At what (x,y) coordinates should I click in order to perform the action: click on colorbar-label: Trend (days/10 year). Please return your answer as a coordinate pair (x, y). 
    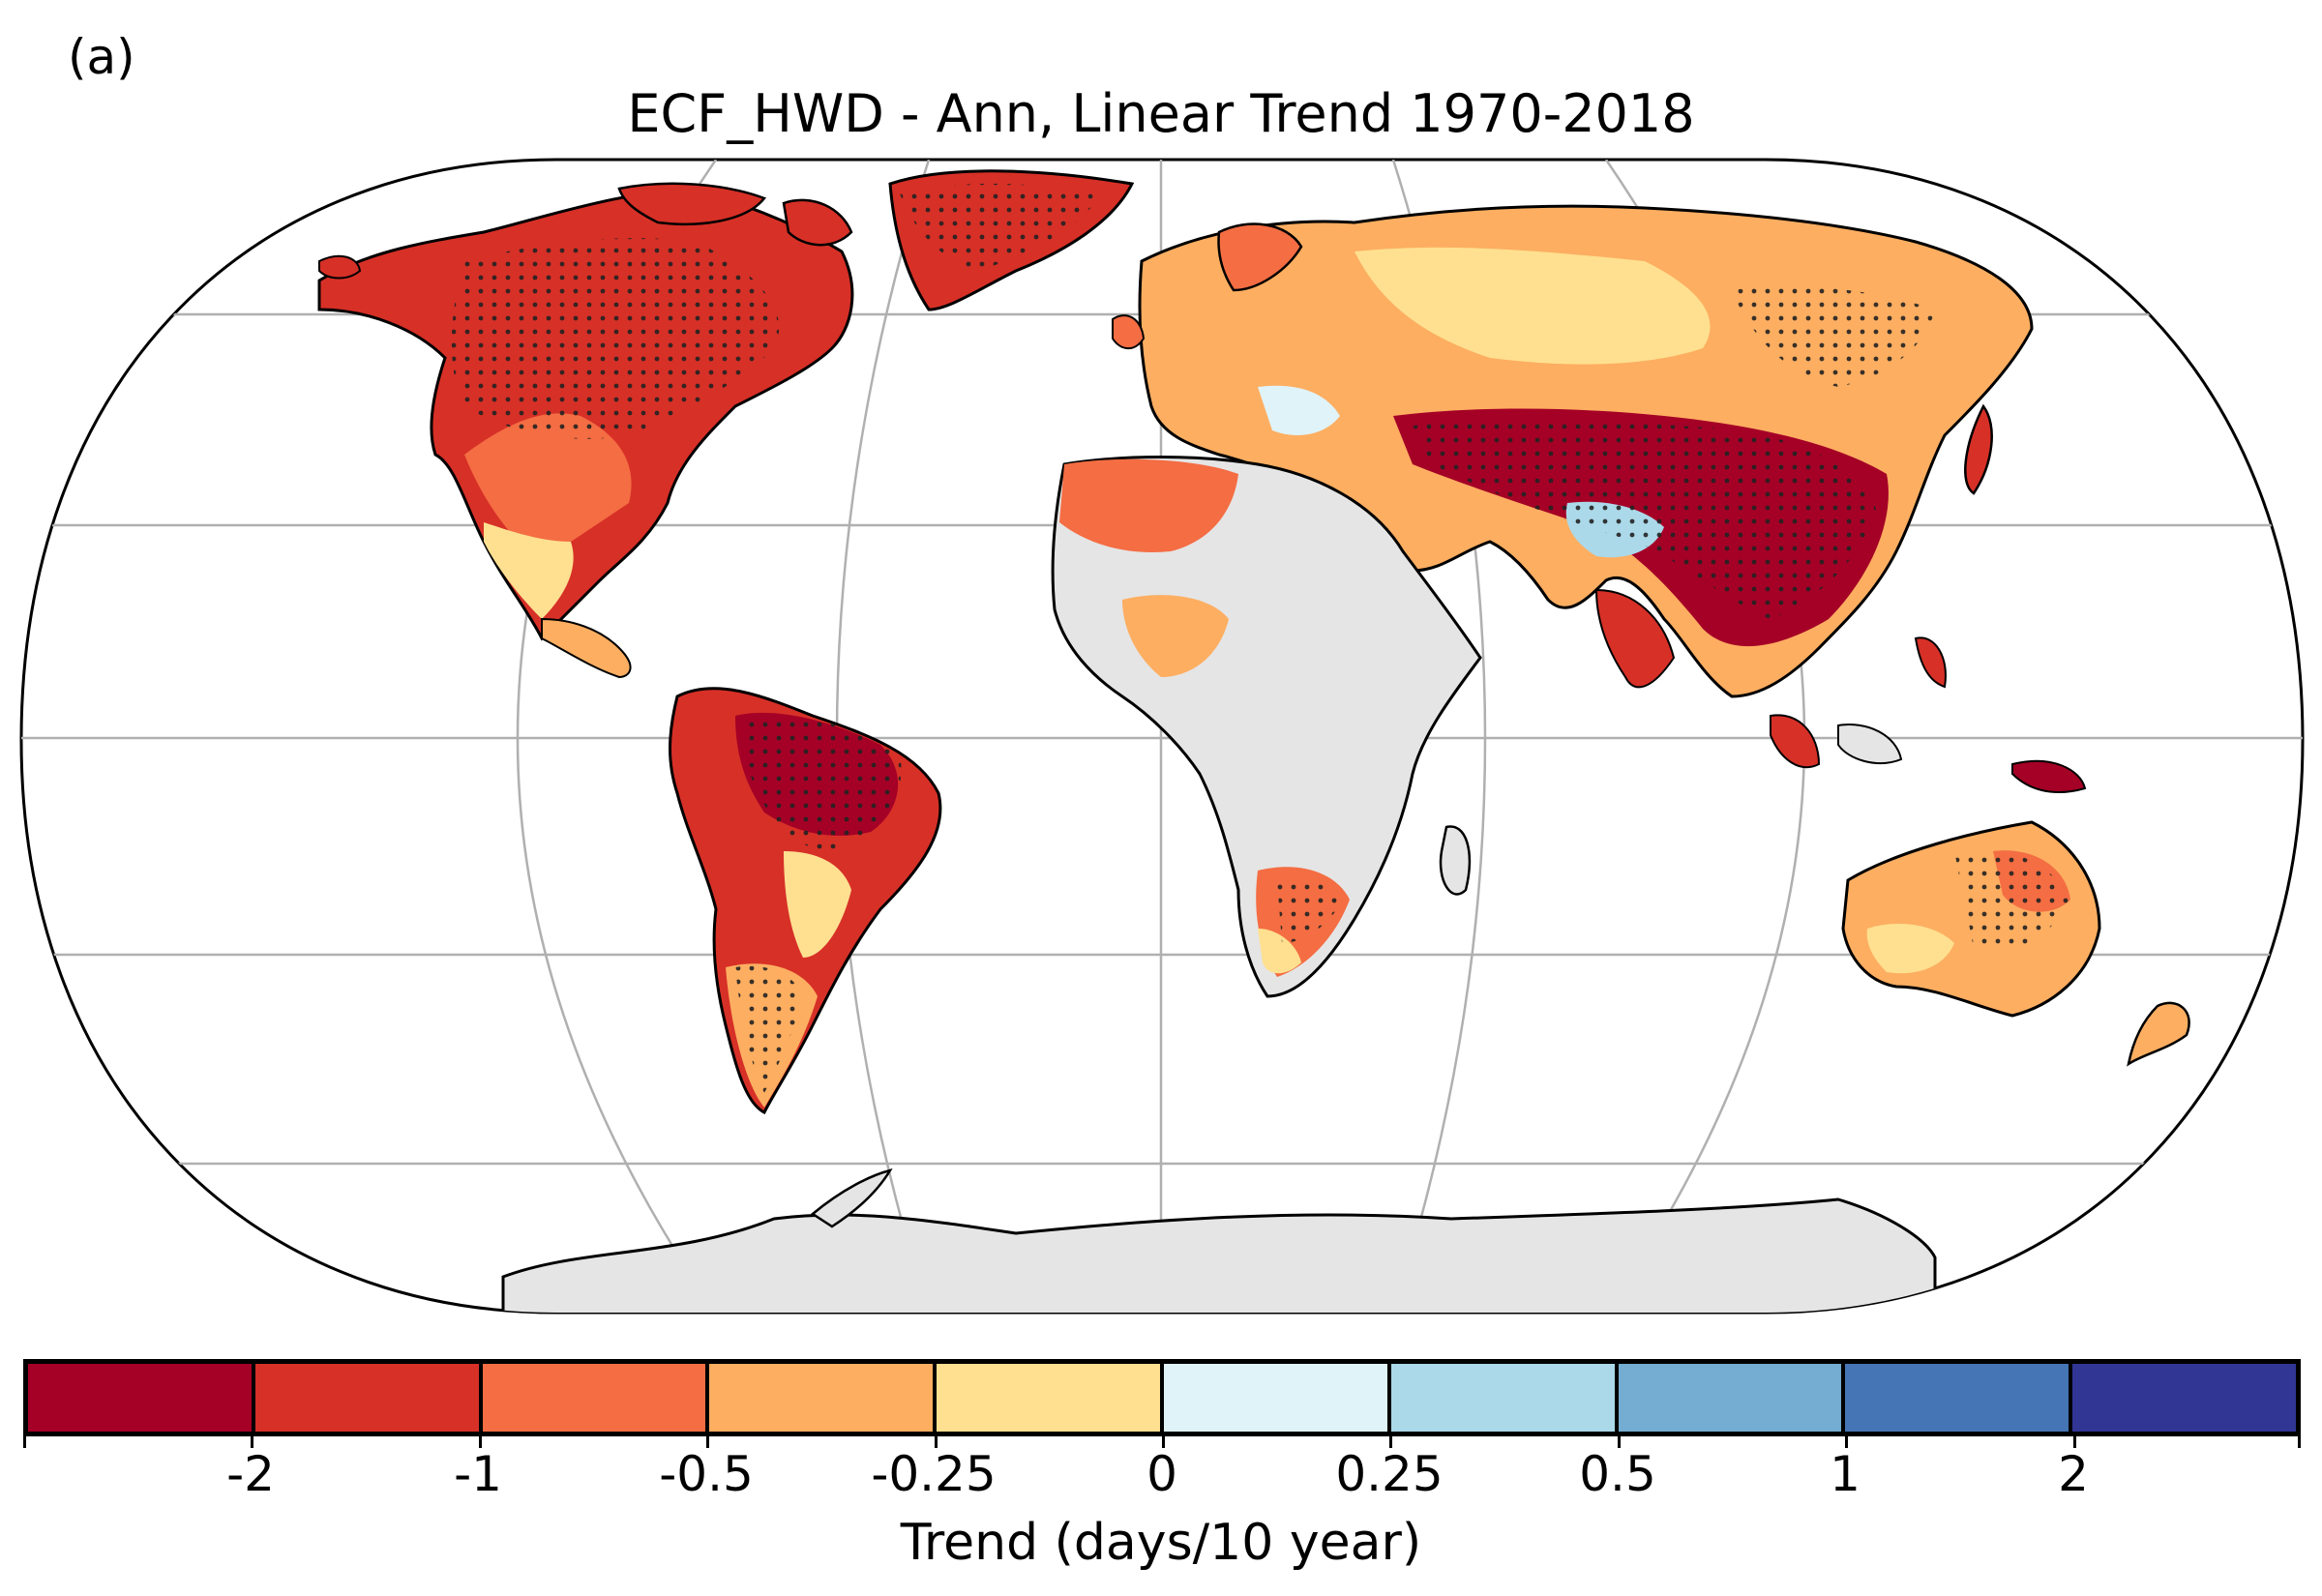
    Looking at the image, I should click on (1161, 1543).